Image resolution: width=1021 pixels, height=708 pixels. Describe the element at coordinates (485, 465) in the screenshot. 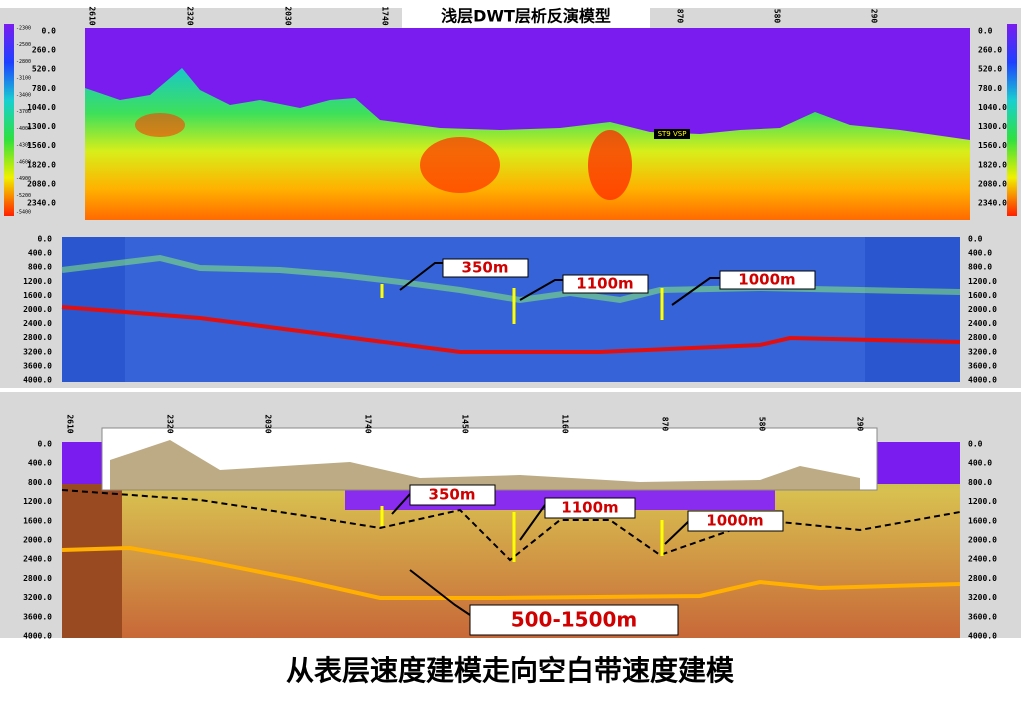

I see `geology-layers` at that location.